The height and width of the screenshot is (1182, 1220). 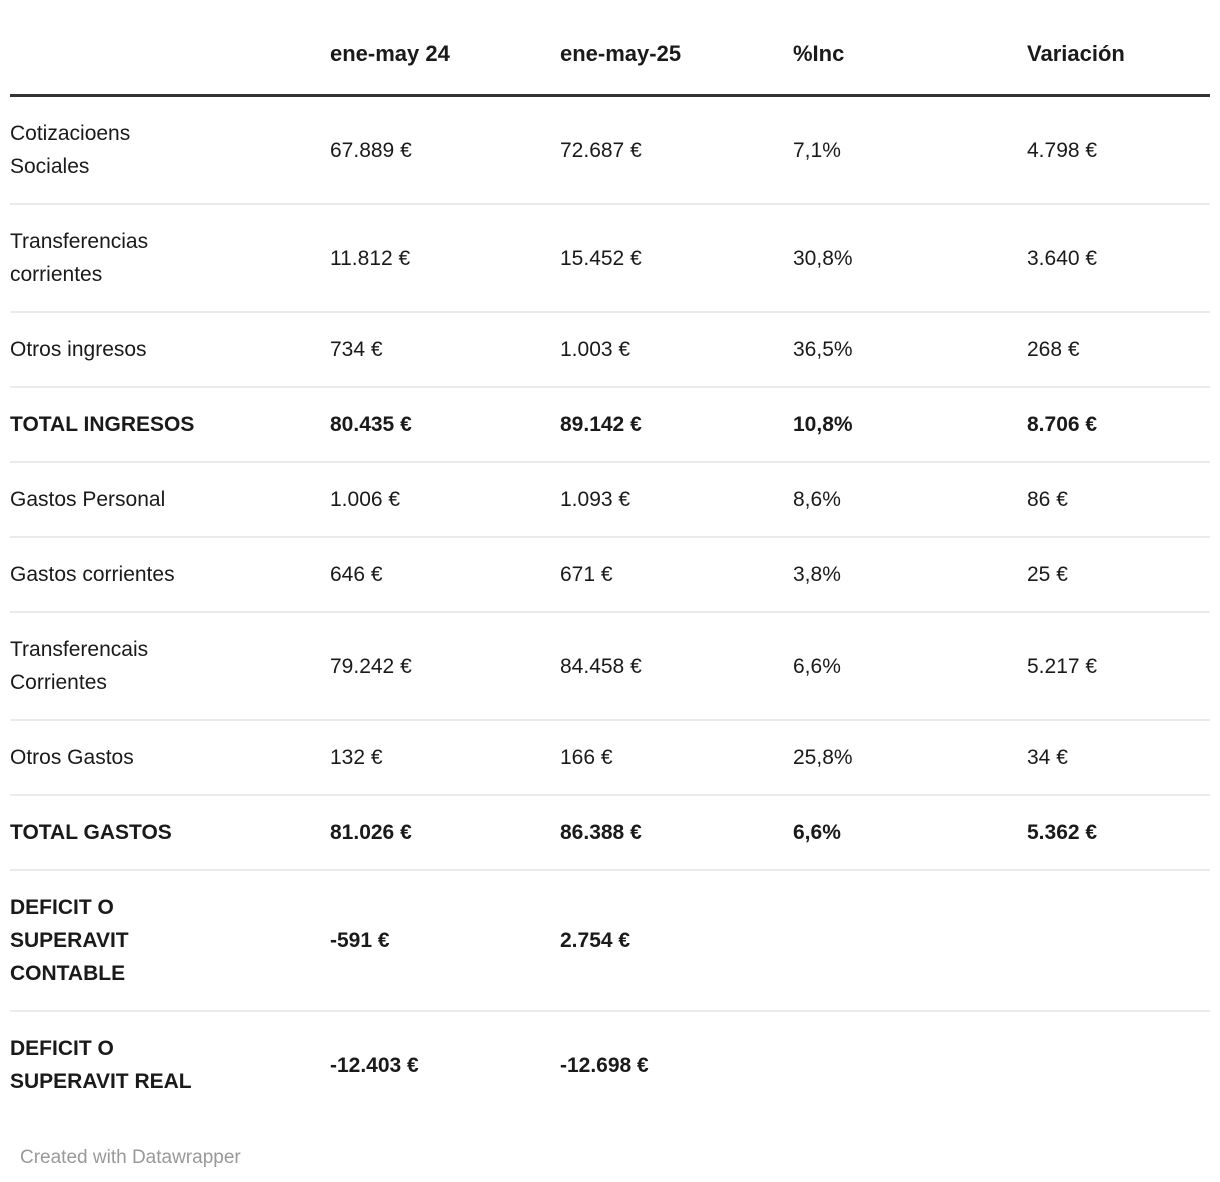 What do you see at coordinates (676, 1064) in the screenshot?
I see `cell-ene-may-25: -12.698 €` at bounding box center [676, 1064].